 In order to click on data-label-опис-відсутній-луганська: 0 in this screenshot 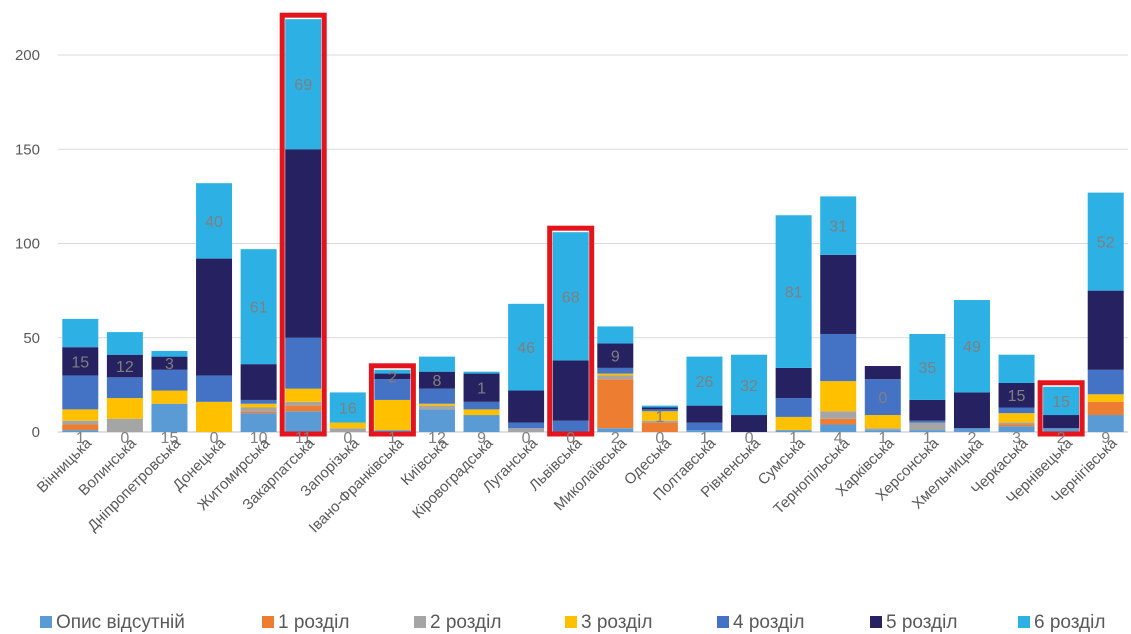, I will do `click(526, 438)`.